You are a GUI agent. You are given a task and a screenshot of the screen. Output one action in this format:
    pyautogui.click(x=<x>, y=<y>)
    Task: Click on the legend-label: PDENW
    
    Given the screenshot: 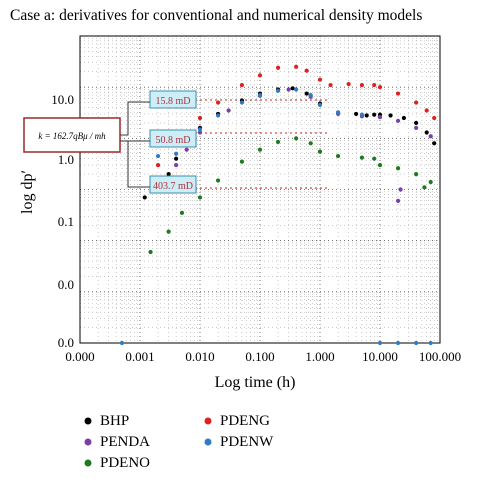 What is the action you would take?
    pyautogui.click(x=247, y=442)
    